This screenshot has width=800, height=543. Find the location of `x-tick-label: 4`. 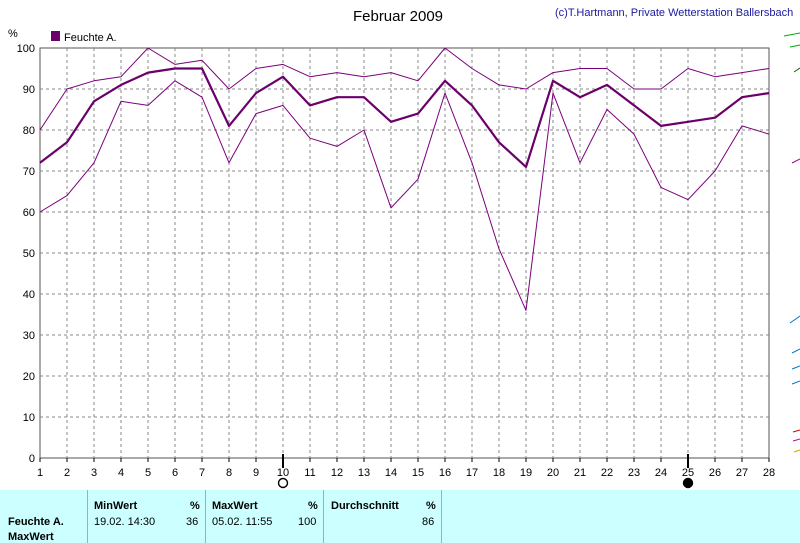

x-tick-label: 4 is located at coordinates (121, 473).